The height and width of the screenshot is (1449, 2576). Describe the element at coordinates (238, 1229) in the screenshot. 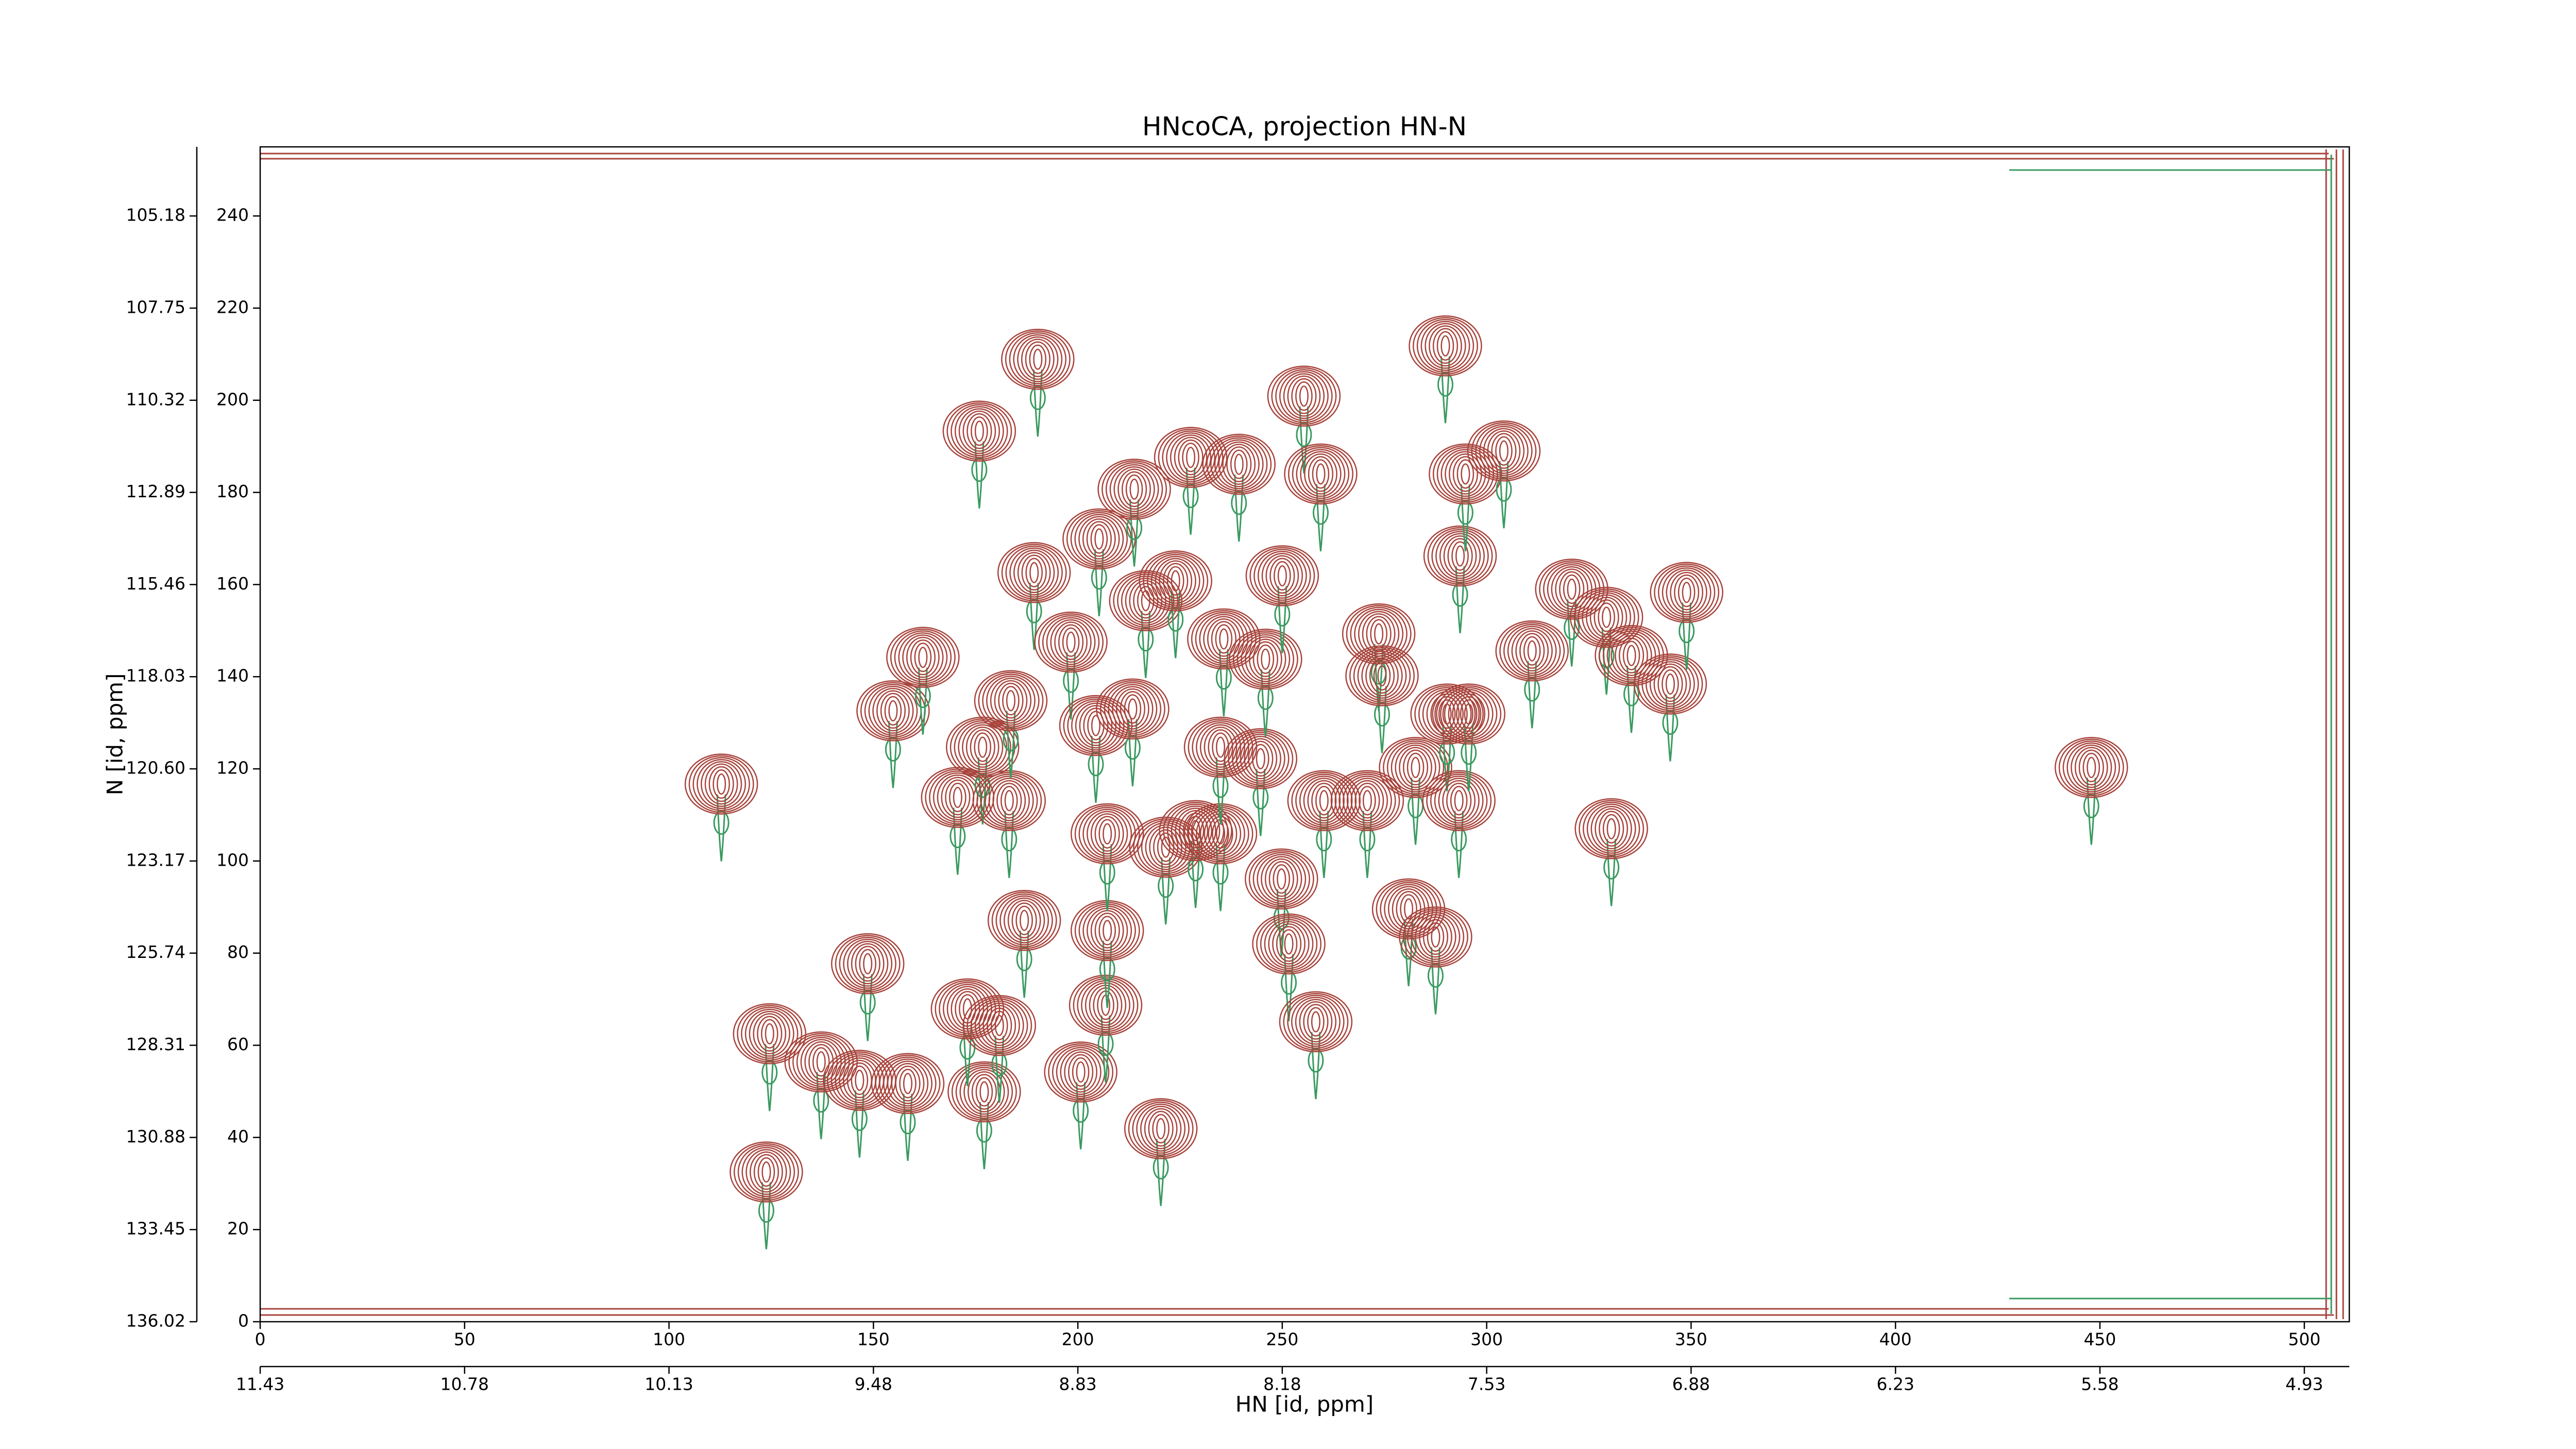

I see `y-tick-label: 20` at that location.